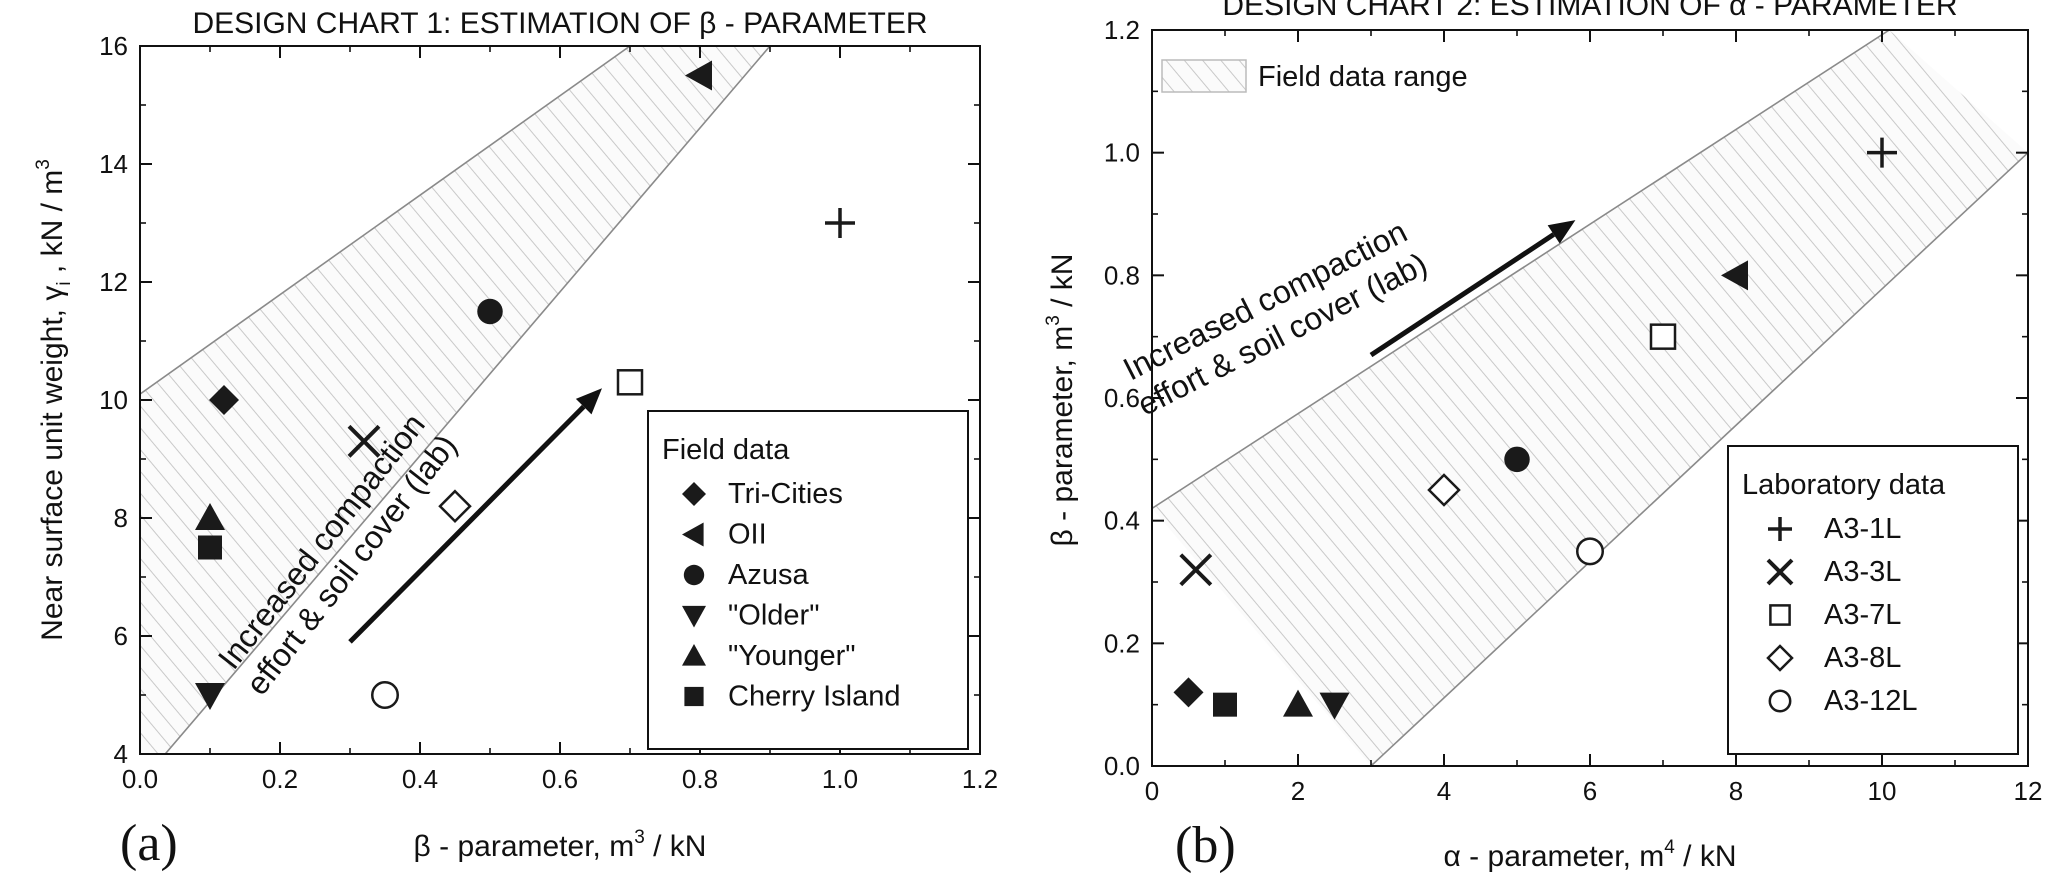  Describe the element at coordinates (1122, 153) in the screenshot. I see `y-tick-label: 1.0` at that location.